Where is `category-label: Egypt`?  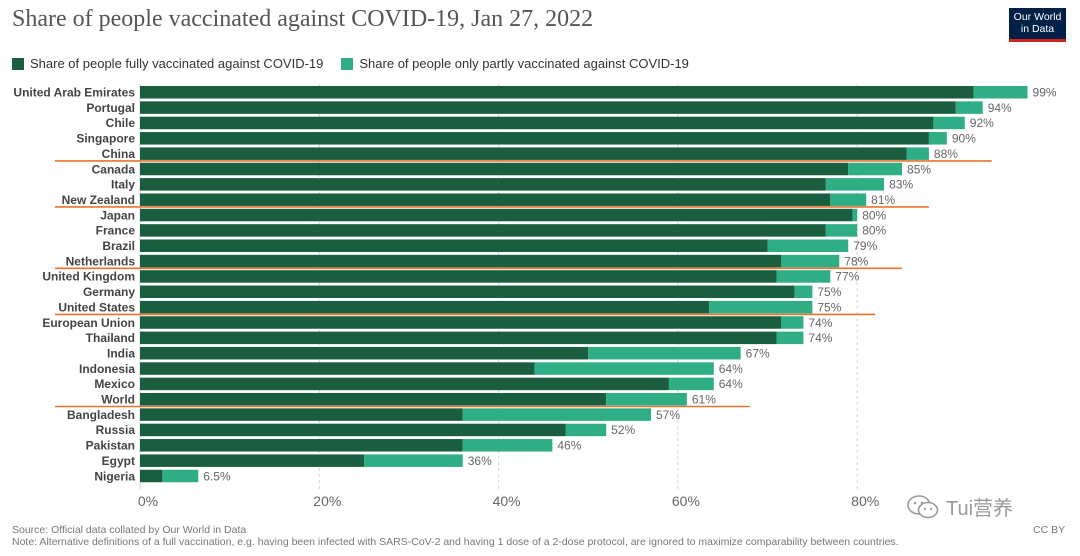
category-label: Egypt is located at coordinates (118, 461).